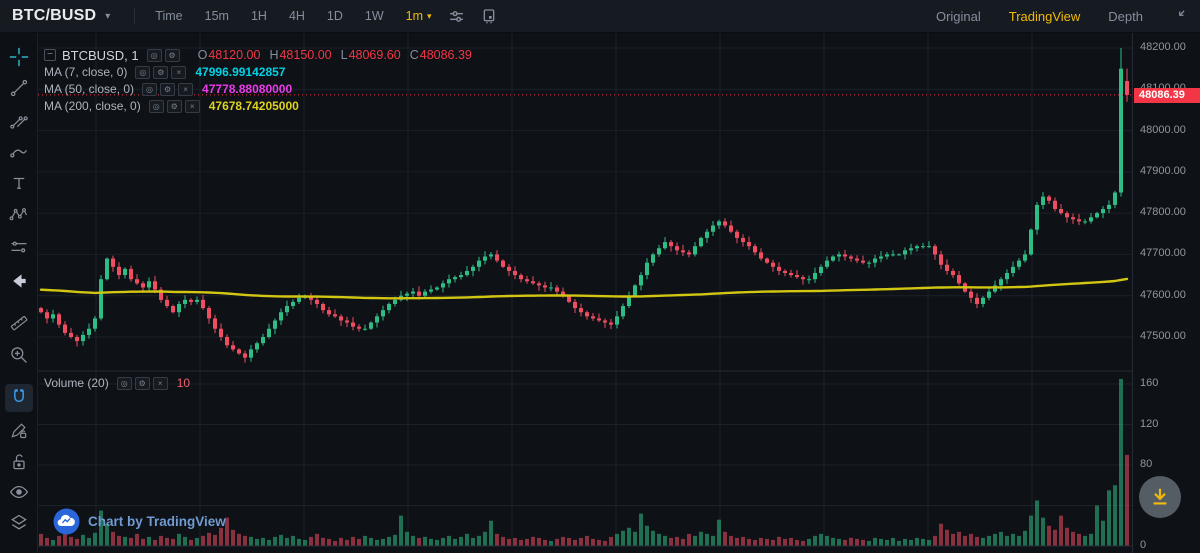  What do you see at coordinates (374, 55) in the screenshot?
I see `low-value: 48069.60` at bounding box center [374, 55].